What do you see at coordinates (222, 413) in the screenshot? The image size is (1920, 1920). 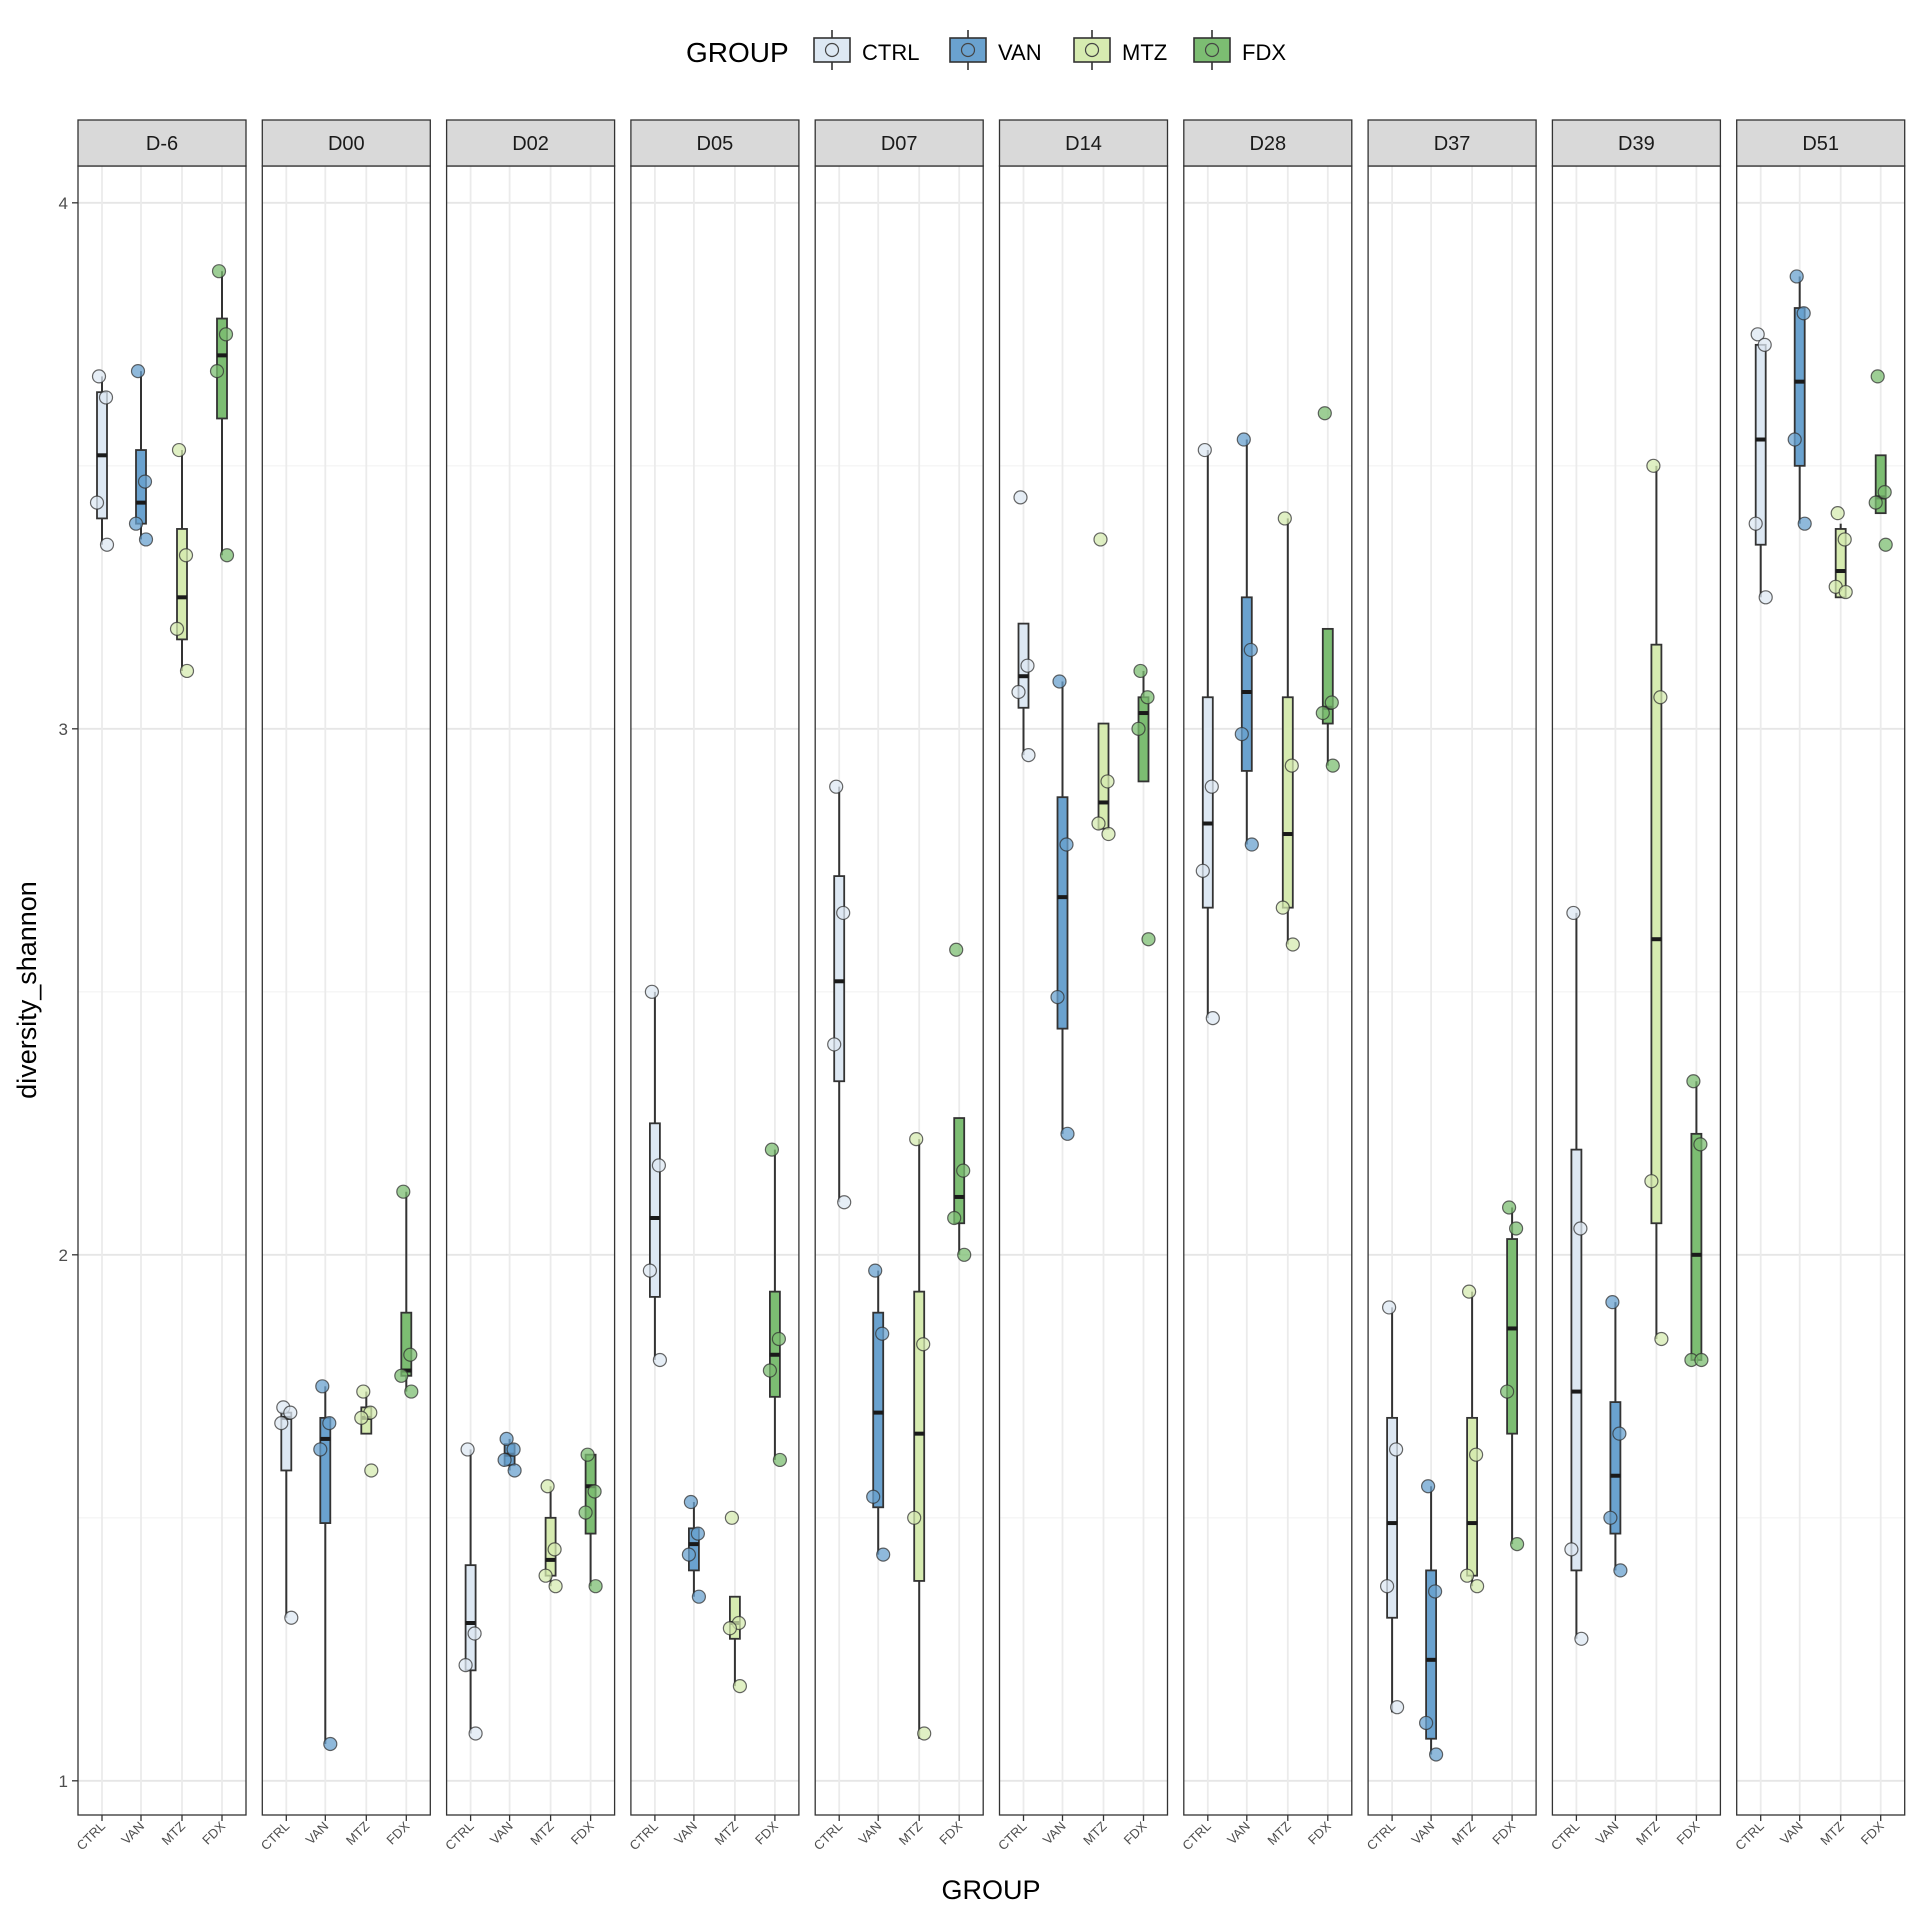 I see `box-d-6-fdx` at bounding box center [222, 413].